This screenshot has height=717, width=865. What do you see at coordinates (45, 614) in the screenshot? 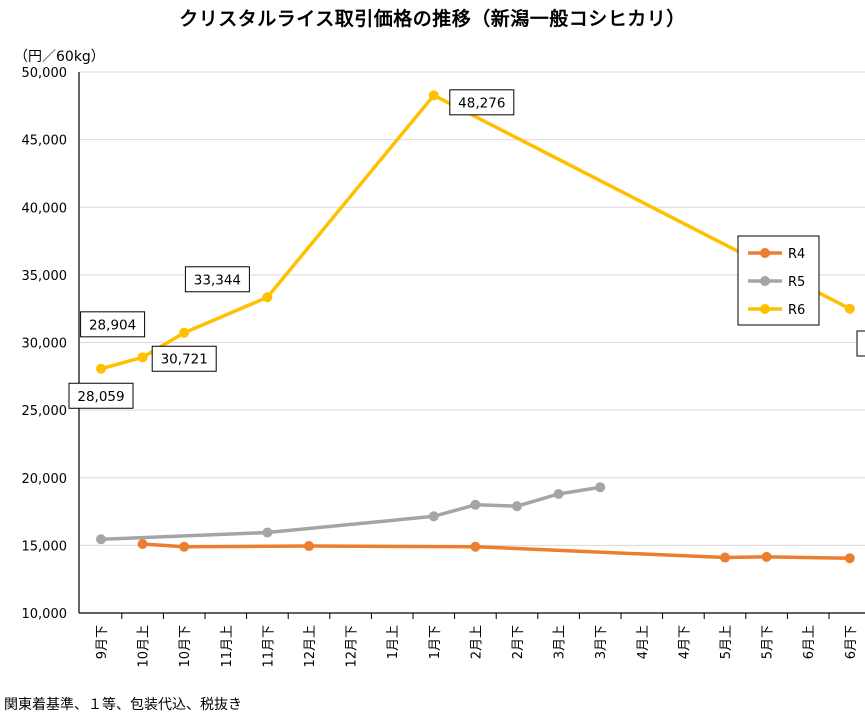
I see `y-tick-label: 10,000` at bounding box center [45, 614].